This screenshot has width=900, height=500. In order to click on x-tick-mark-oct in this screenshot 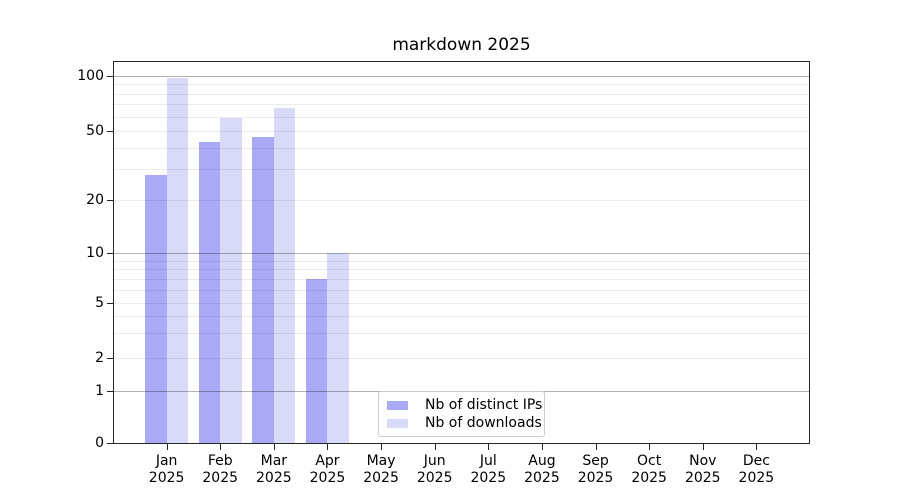, I will do `click(650, 447)`.